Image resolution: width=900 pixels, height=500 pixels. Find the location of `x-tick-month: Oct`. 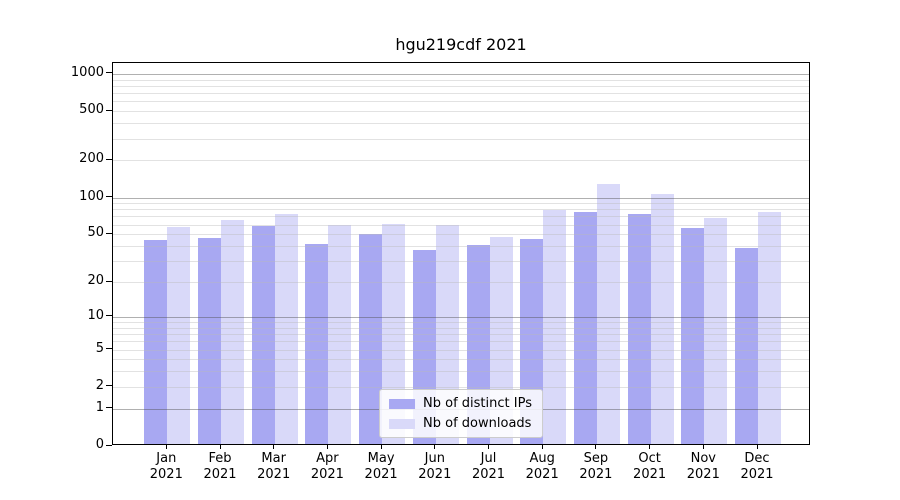

x-tick-month: Oct is located at coordinates (649, 458).